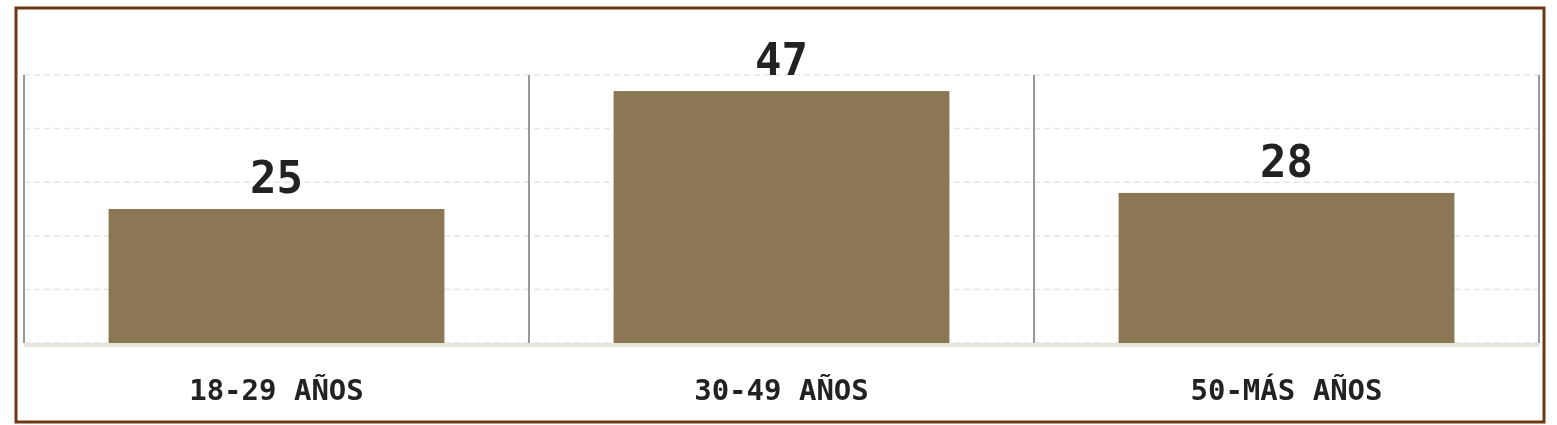 The image size is (1557, 425). I want to click on x-tick-label: 50-MÁS AÑOS, so click(1286, 390).